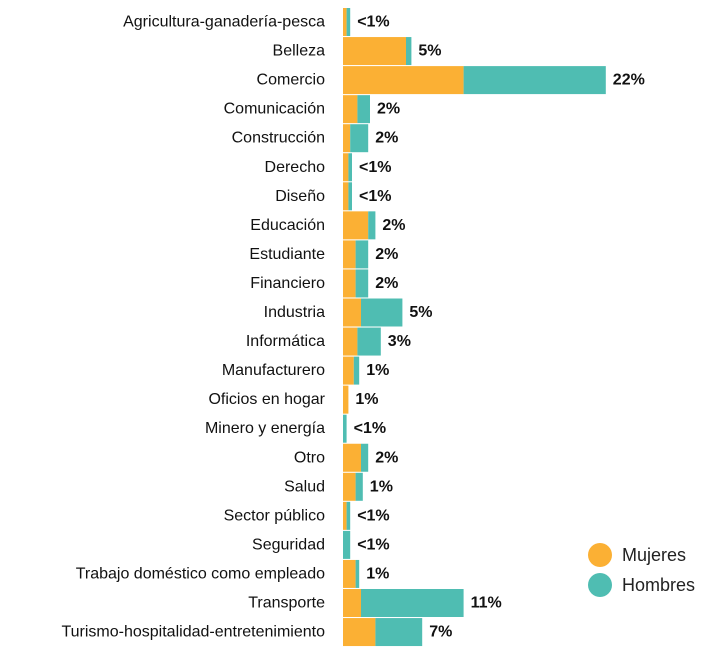 The image size is (728, 649). I want to click on value-label-financiero: 2%, so click(386, 283).